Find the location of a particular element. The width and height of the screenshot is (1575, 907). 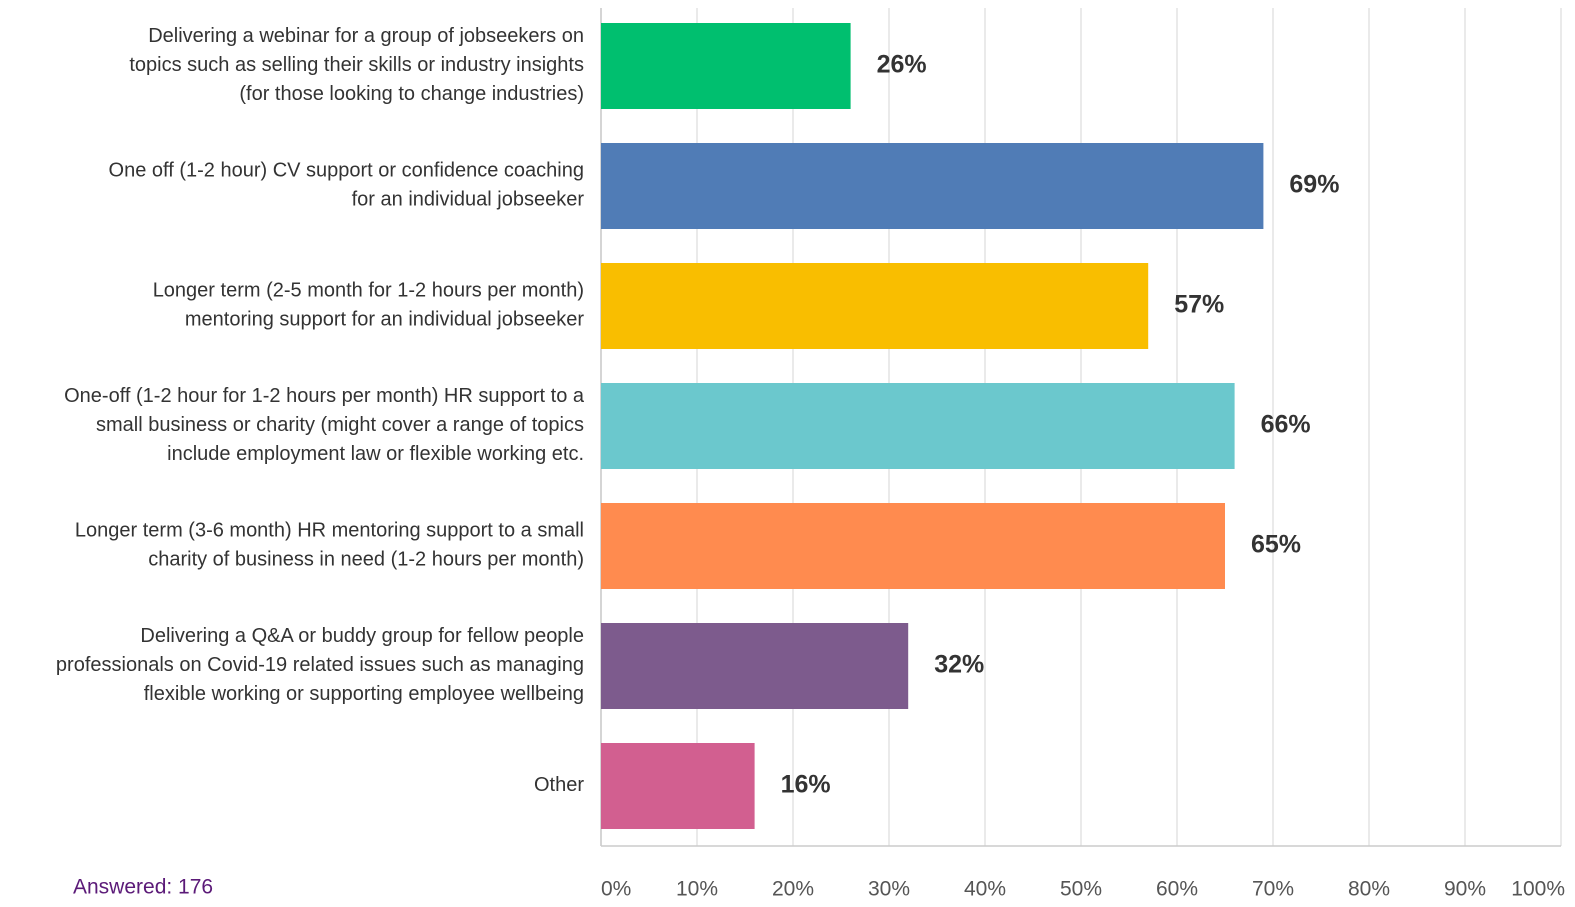

category-label: Other is located at coordinates (559, 785).